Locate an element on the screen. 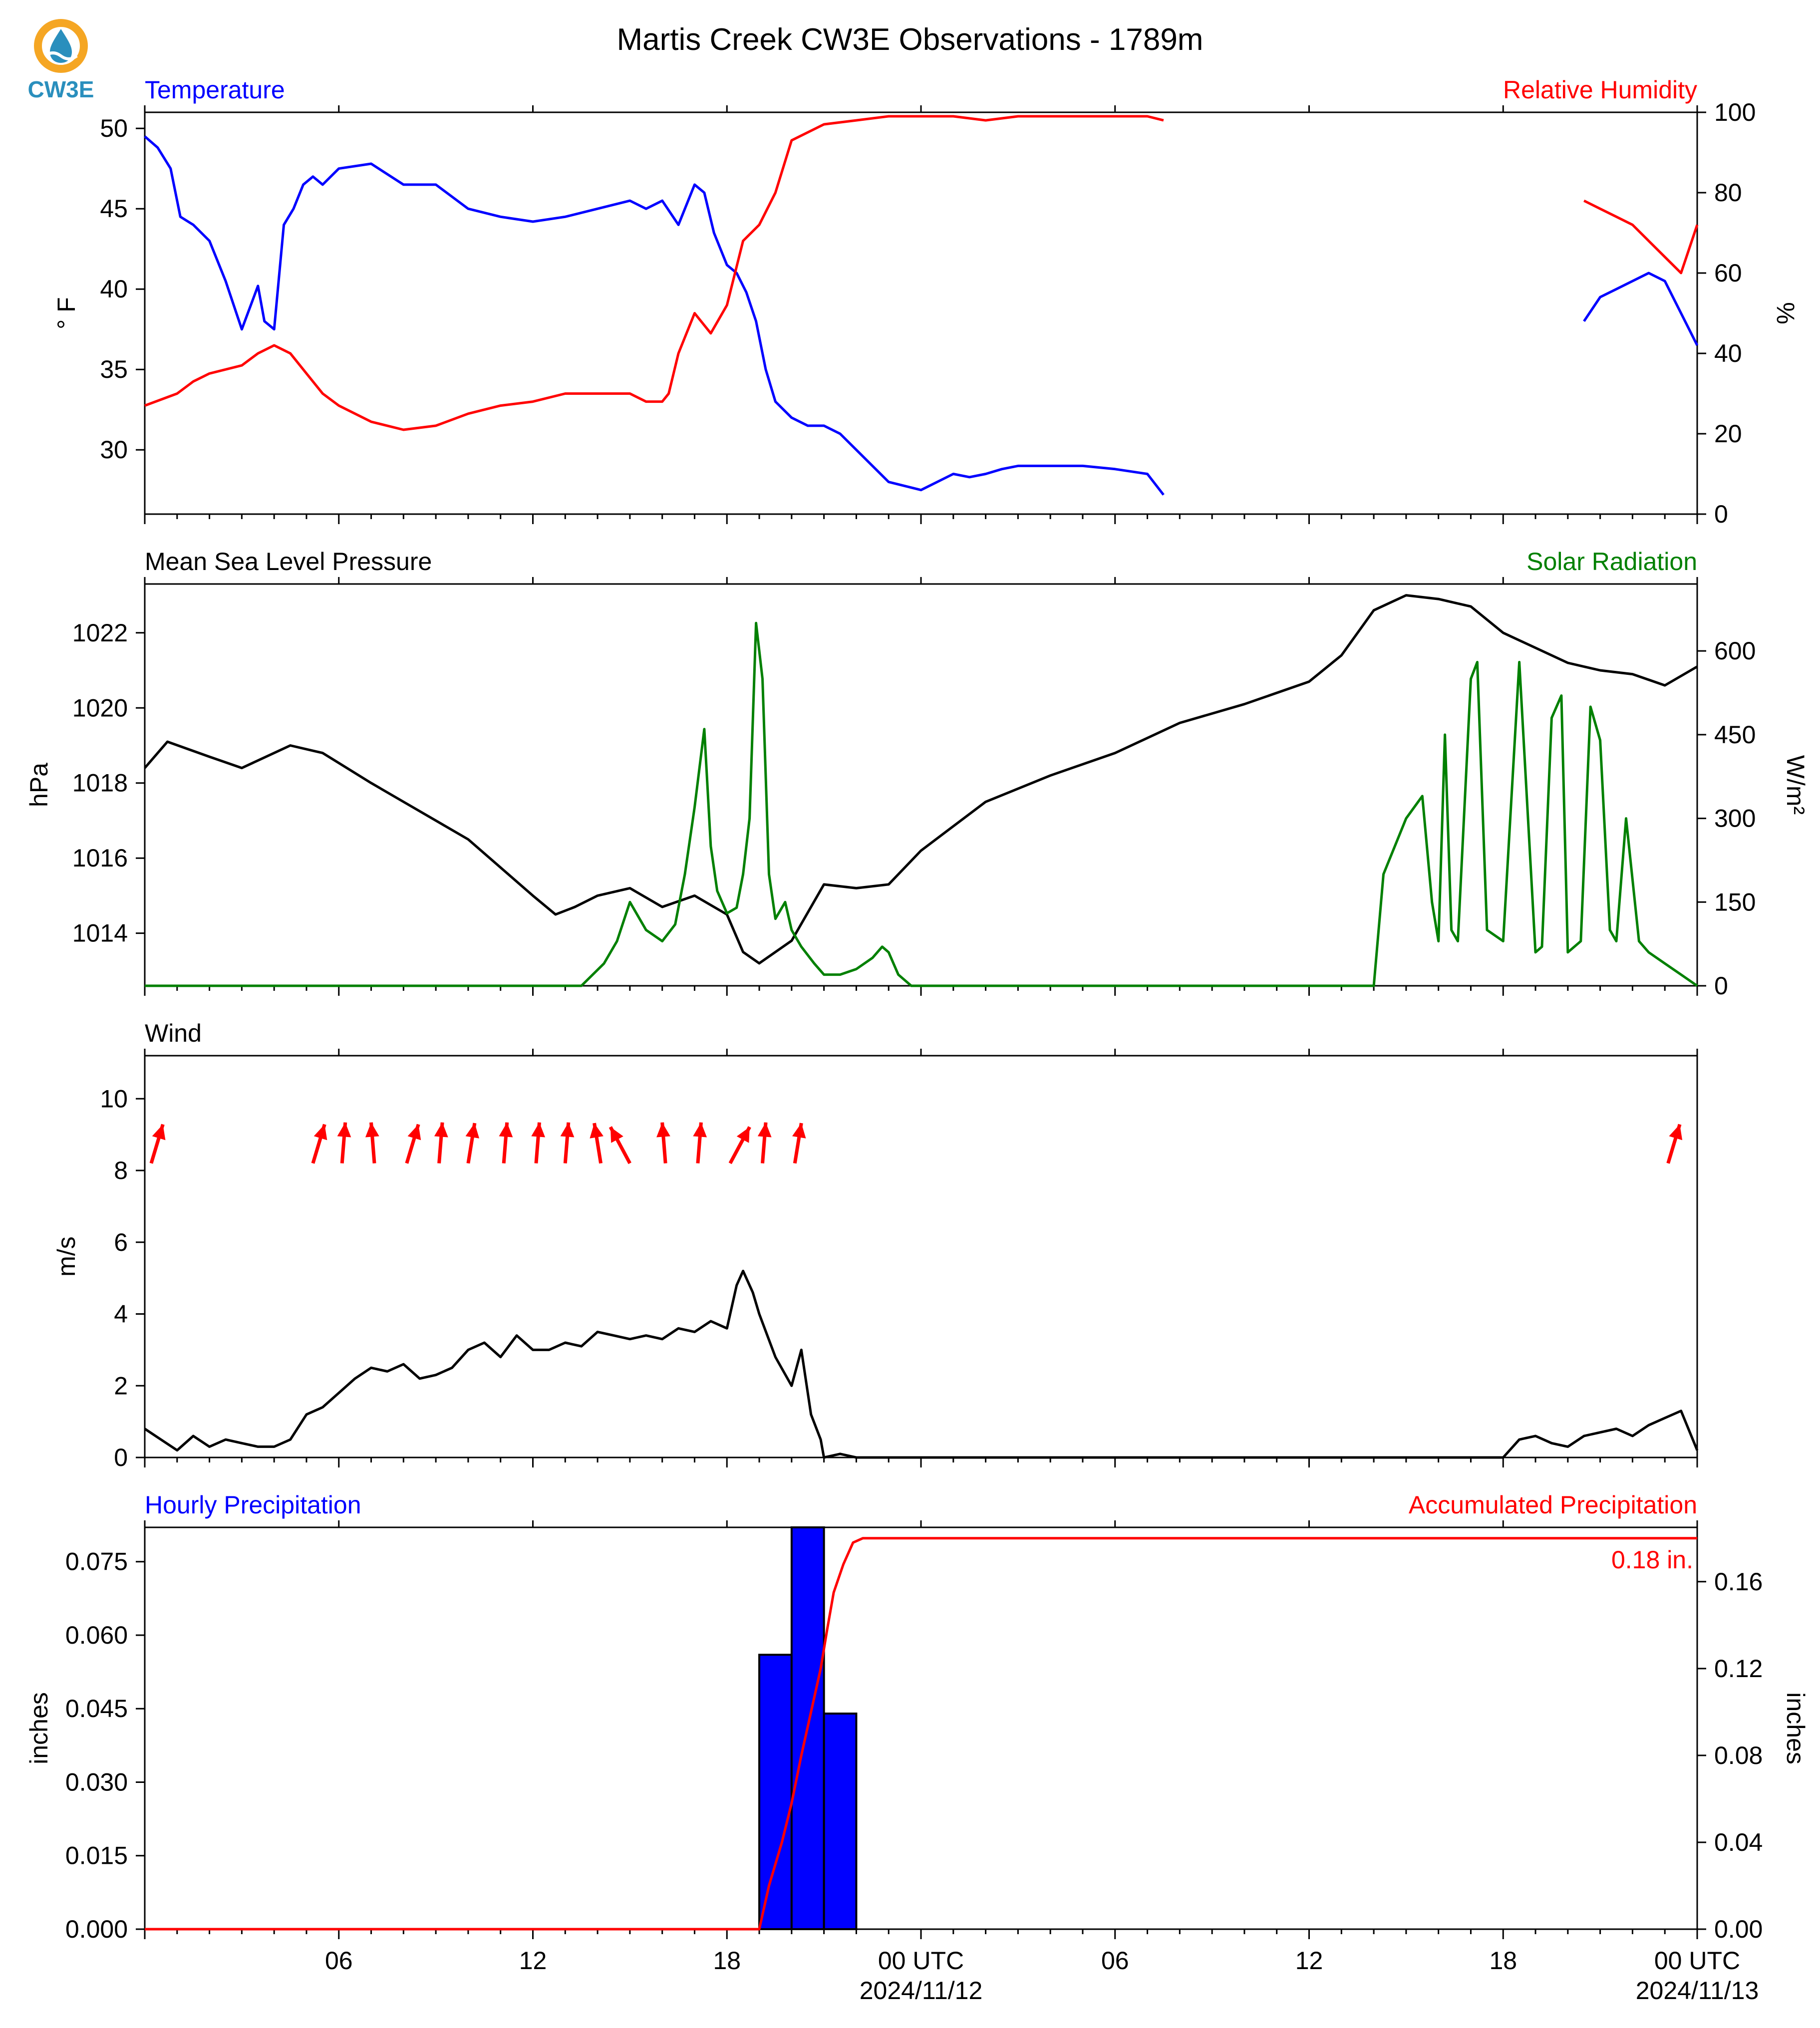  cw3e-logo: CW3E is located at coordinates (61, 60).